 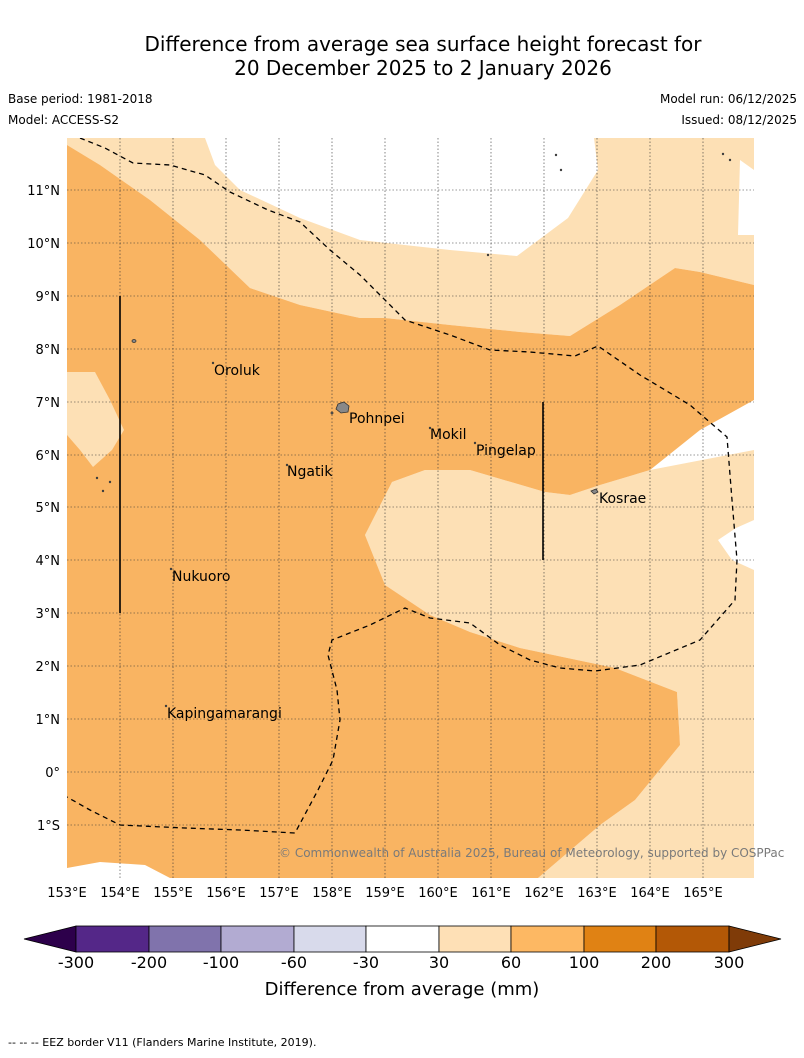 What do you see at coordinates (385, 893) in the screenshot?
I see `lon-label: 159°E` at bounding box center [385, 893].